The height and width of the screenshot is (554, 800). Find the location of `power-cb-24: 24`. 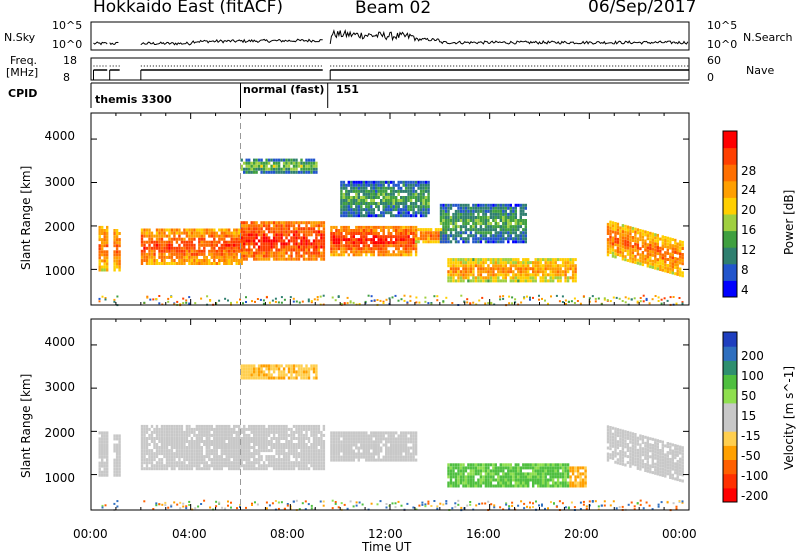

power-cb-24: 24 is located at coordinates (749, 190).